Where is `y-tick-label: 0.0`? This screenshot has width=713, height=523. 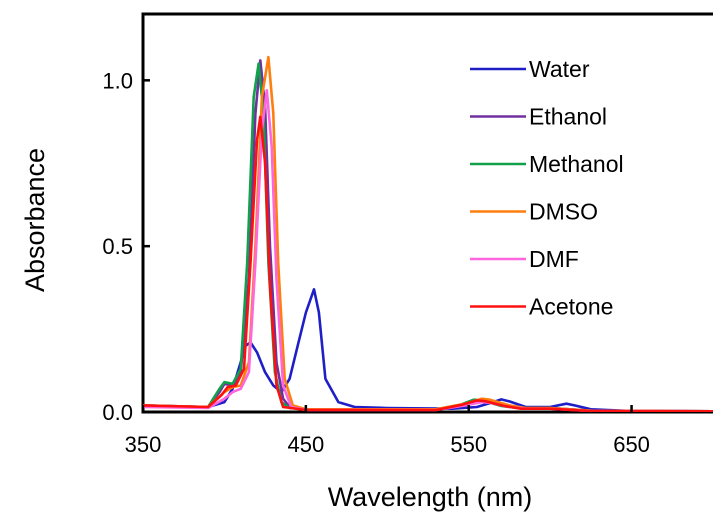
y-tick-label: 0.0 is located at coordinates (117, 412).